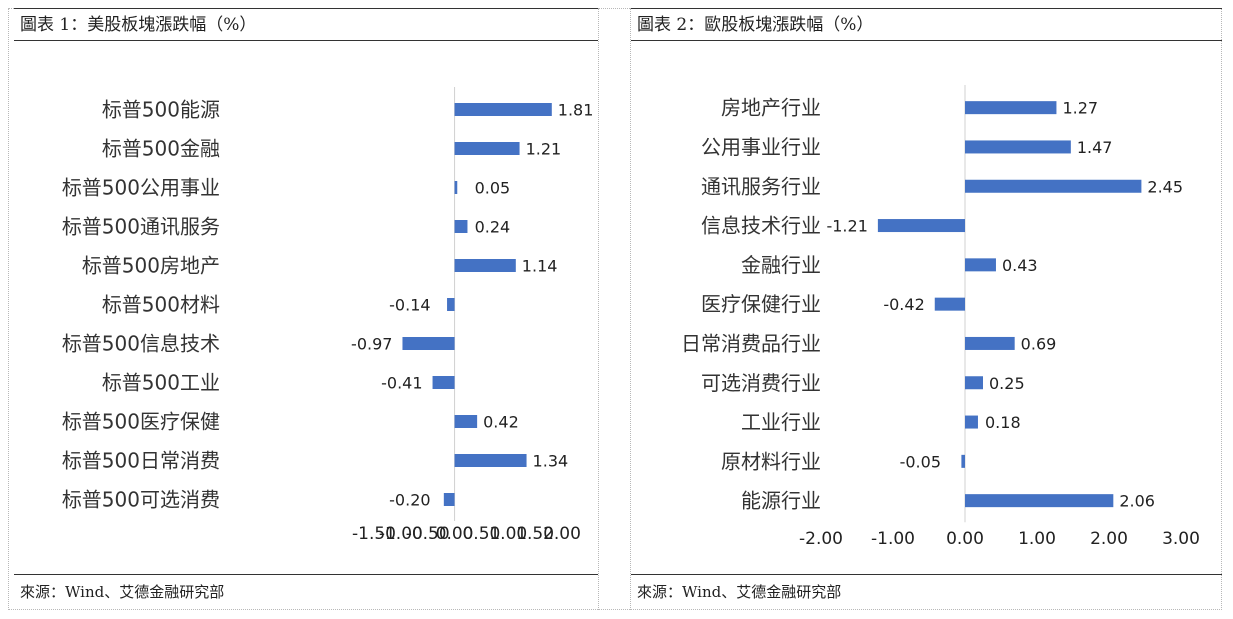  What do you see at coordinates (428, 534) in the screenshot?
I see `x-tick-label: -0.50` at bounding box center [428, 534].